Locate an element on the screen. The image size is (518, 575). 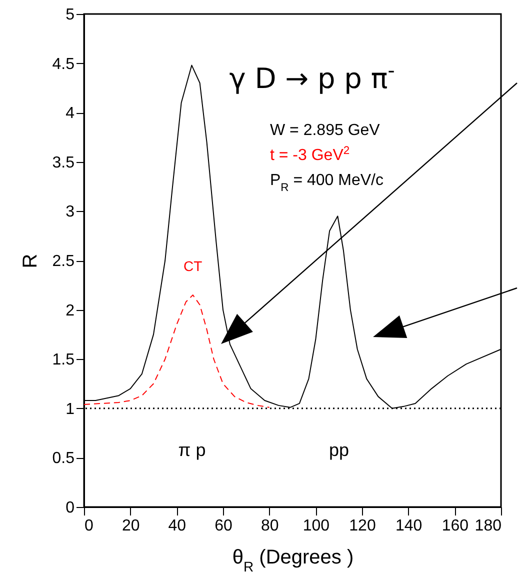
text: γ D → p p π$^{-}$ is located at coordinates (312, 76).